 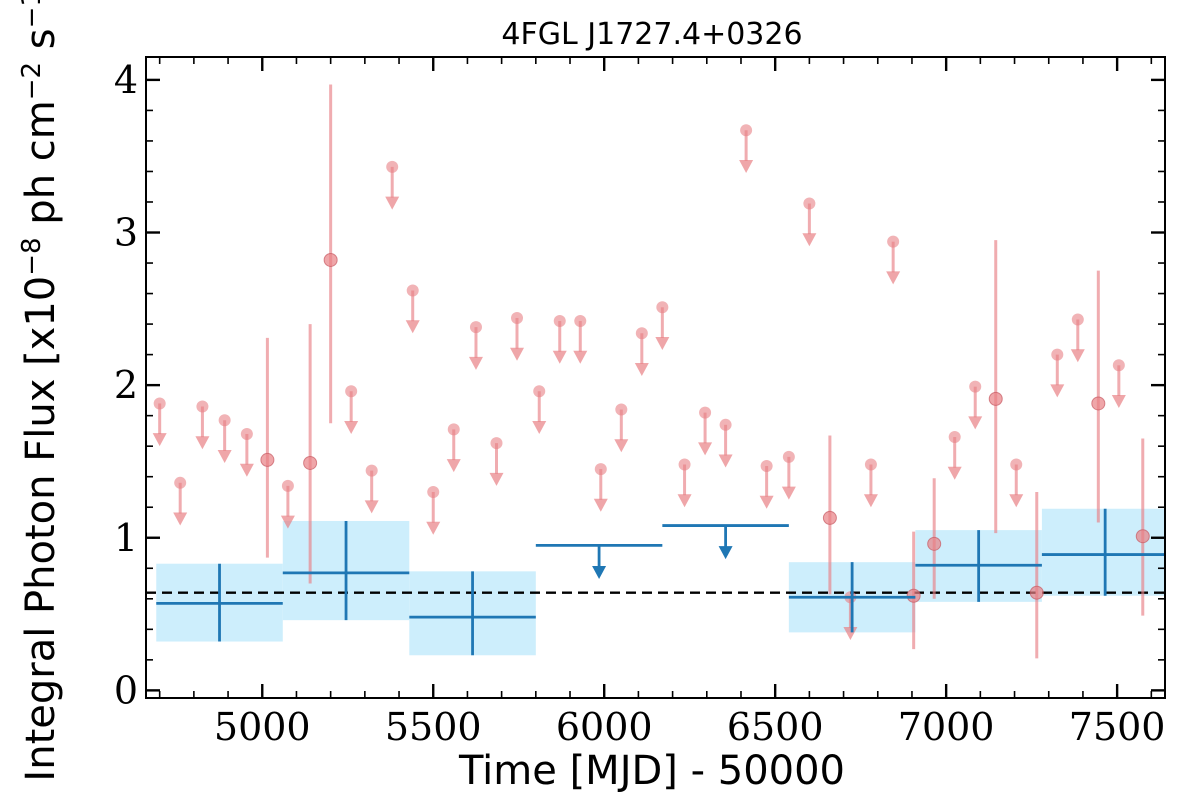 I want to click on y-tick-label: 2, so click(x=126, y=385).